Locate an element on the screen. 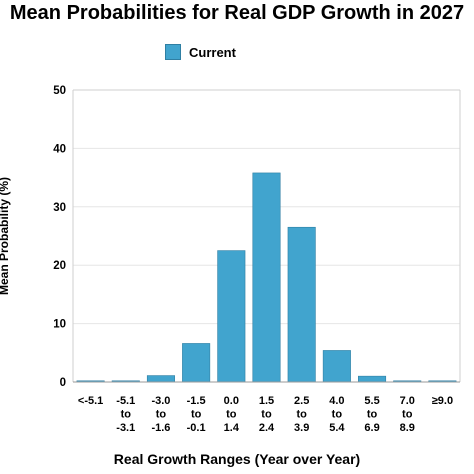 Image resolution: width=474 pixels, height=474 pixels. y-tick-label: 0 is located at coordinates (63, 383).